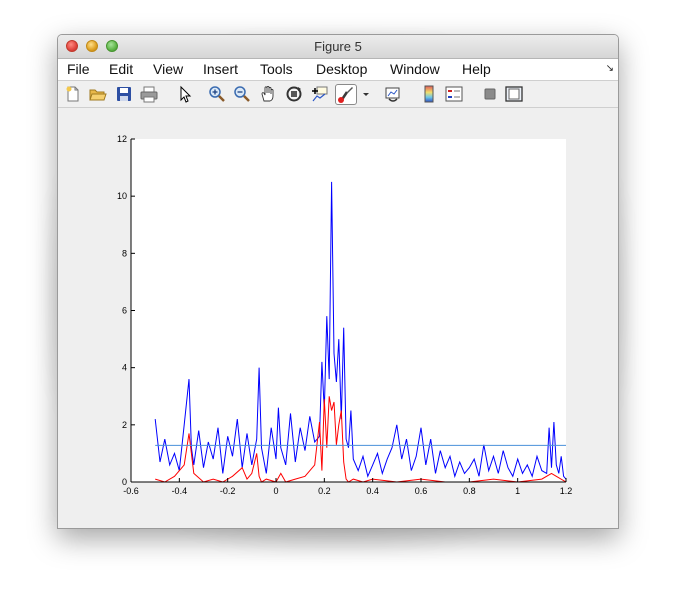  What do you see at coordinates (517, 491) in the screenshot?
I see `x-tick-label: 1` at bounding box center [517, 491].